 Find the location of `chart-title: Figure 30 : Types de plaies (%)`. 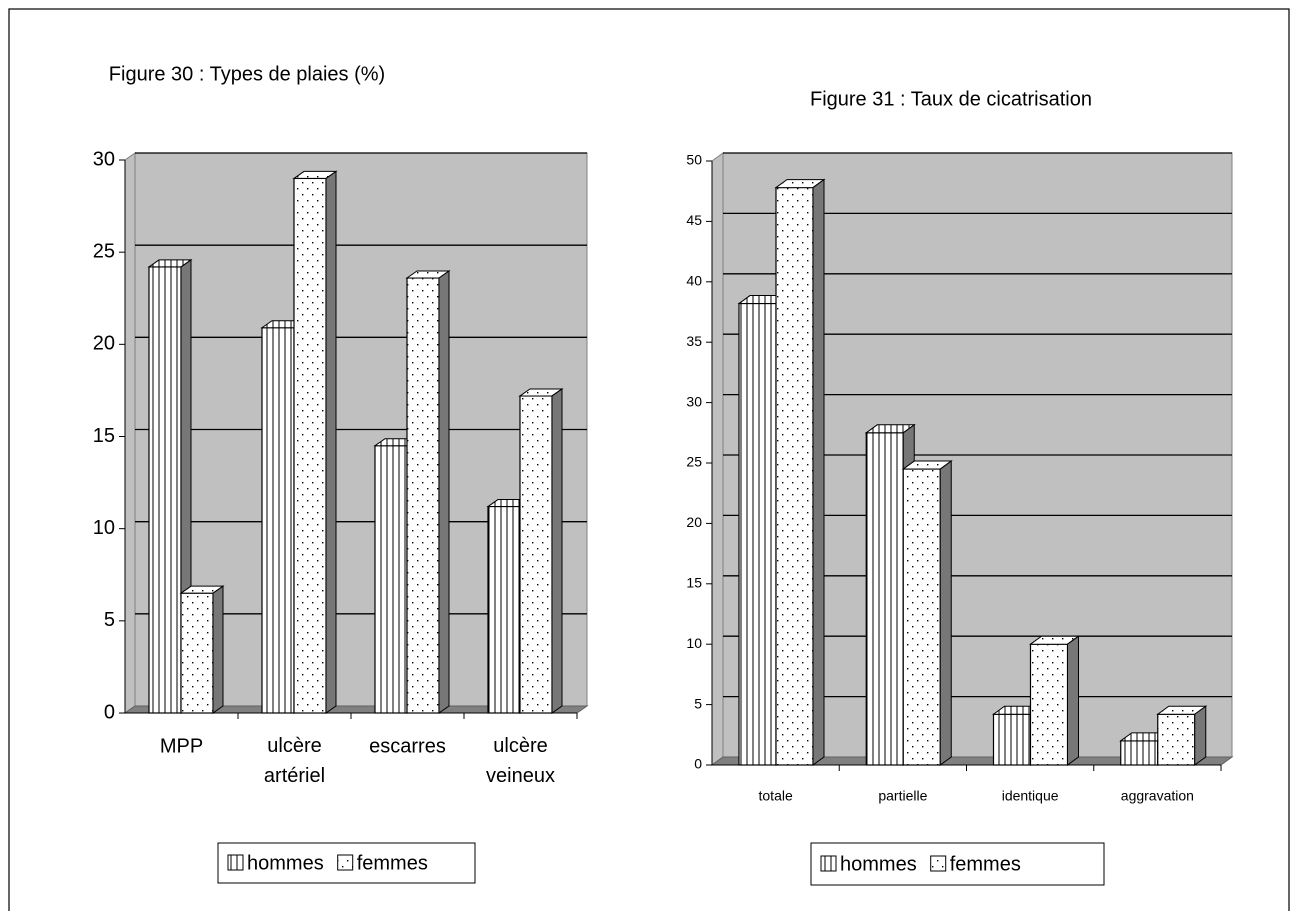

chart-title: Figure 30 : Types de plaies (%) is located at coordinates (247, 74).